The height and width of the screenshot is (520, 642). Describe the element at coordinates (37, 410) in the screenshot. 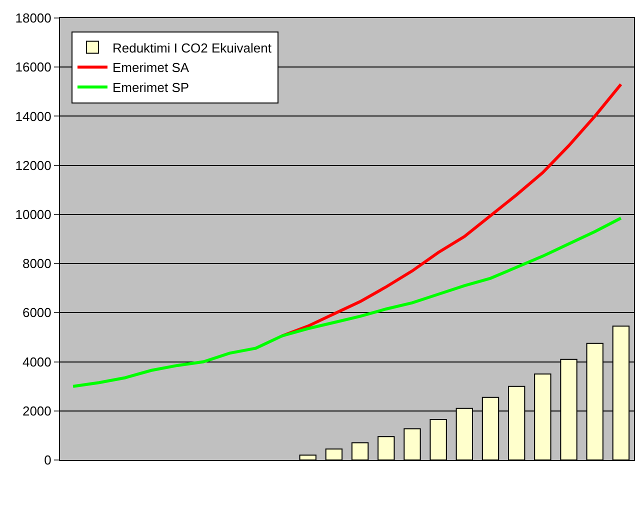

I see `y-tick-label: 2000` at that location.